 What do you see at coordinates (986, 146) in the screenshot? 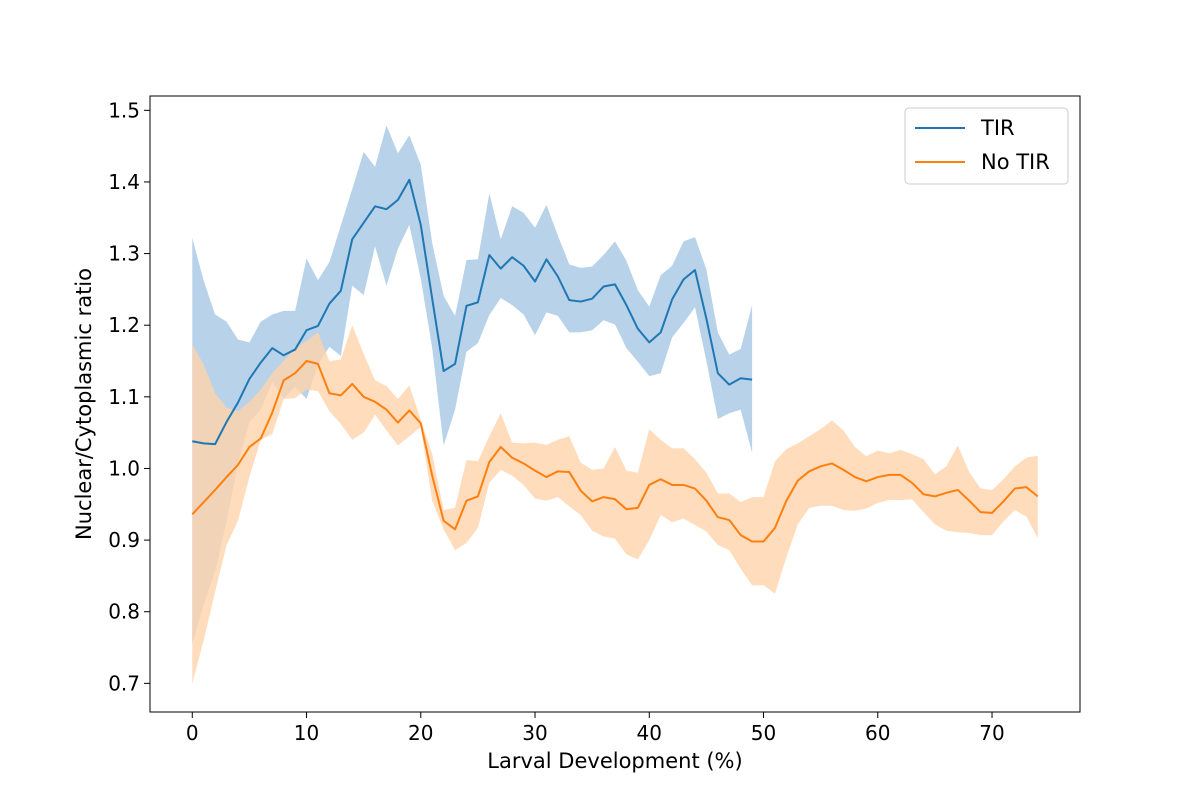
I see `legend: TIR No TIR` at bounding box center [986, 146].